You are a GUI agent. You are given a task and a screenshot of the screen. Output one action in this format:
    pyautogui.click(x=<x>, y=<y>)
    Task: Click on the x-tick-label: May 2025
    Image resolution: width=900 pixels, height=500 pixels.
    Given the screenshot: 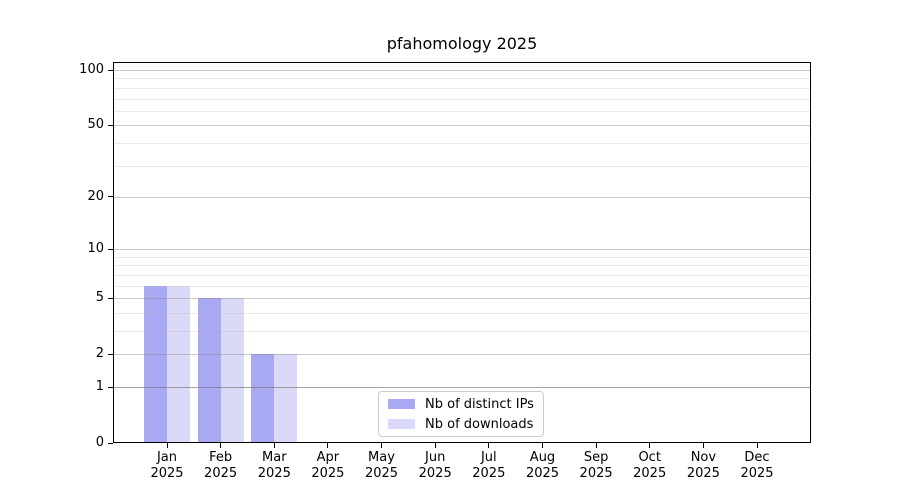 What is the action you would take?
    pyautogui.click(x=382, y=466)
    